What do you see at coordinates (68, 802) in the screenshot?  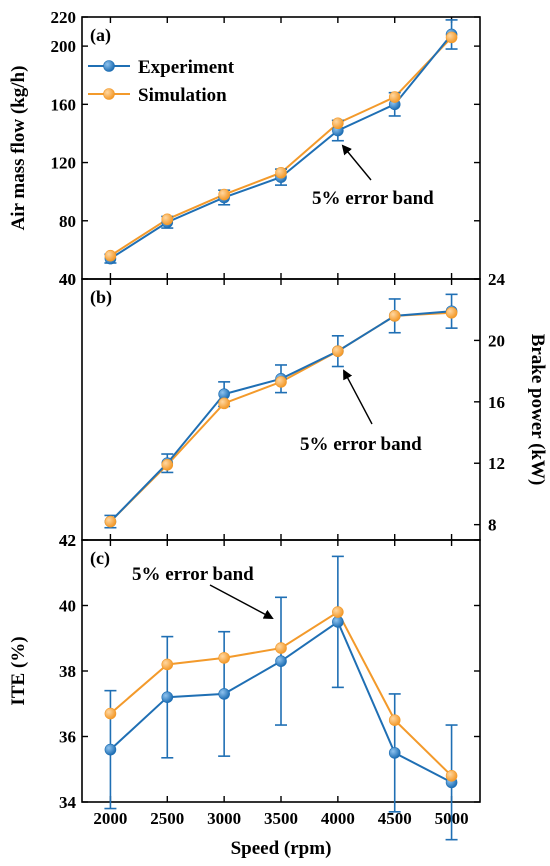 I see `y-tick-label: 34` at bounding box center [68, 802].